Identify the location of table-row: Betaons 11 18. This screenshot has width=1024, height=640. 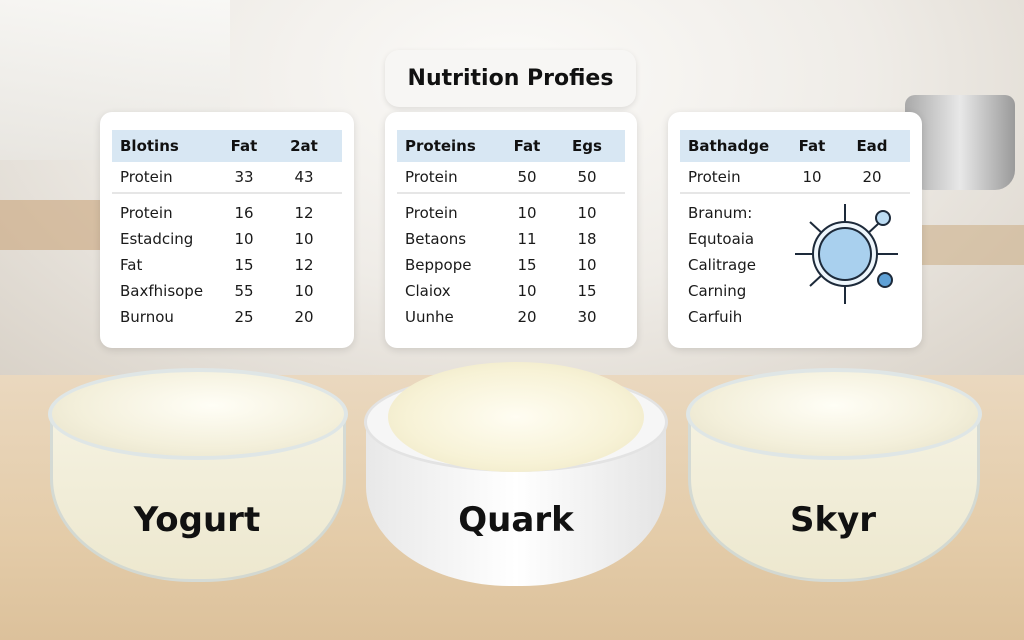
(511, 239).